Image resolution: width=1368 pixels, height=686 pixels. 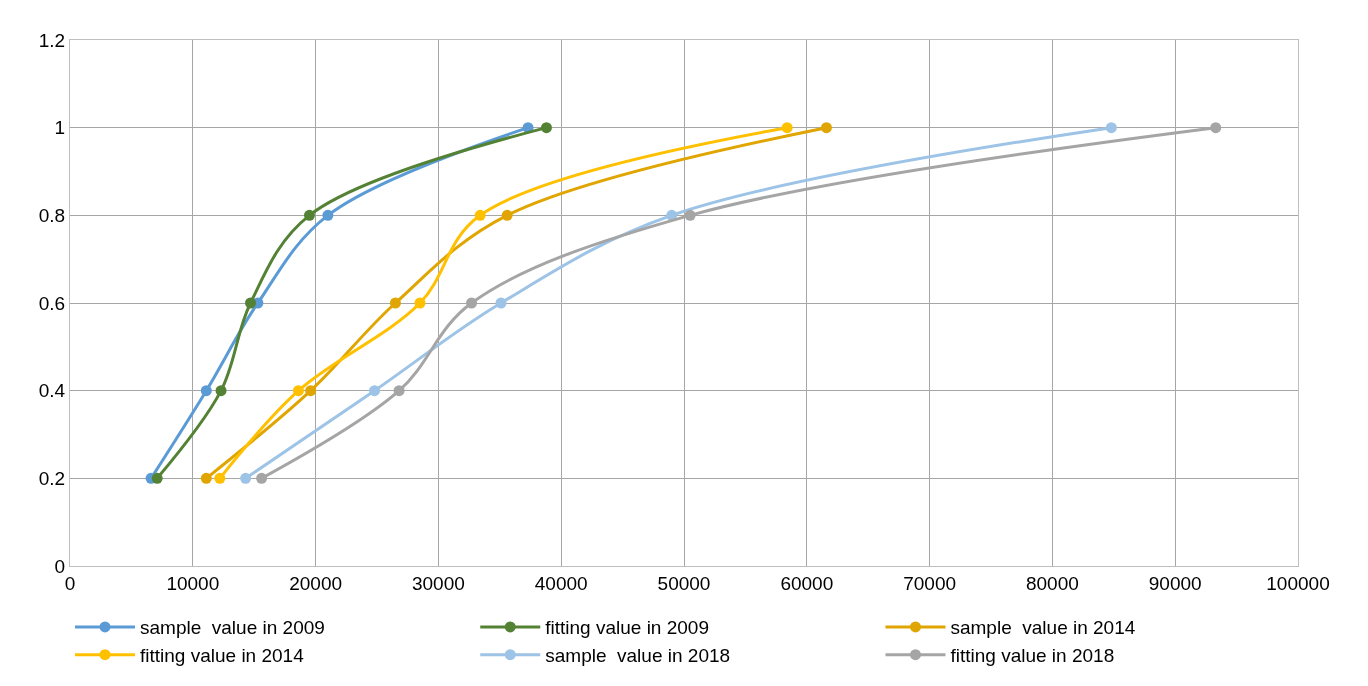 What do you see at coordinates (52, 478) in the screenshot?
I see `y-tick-label: 0.2` at bounding box center [52, 478].